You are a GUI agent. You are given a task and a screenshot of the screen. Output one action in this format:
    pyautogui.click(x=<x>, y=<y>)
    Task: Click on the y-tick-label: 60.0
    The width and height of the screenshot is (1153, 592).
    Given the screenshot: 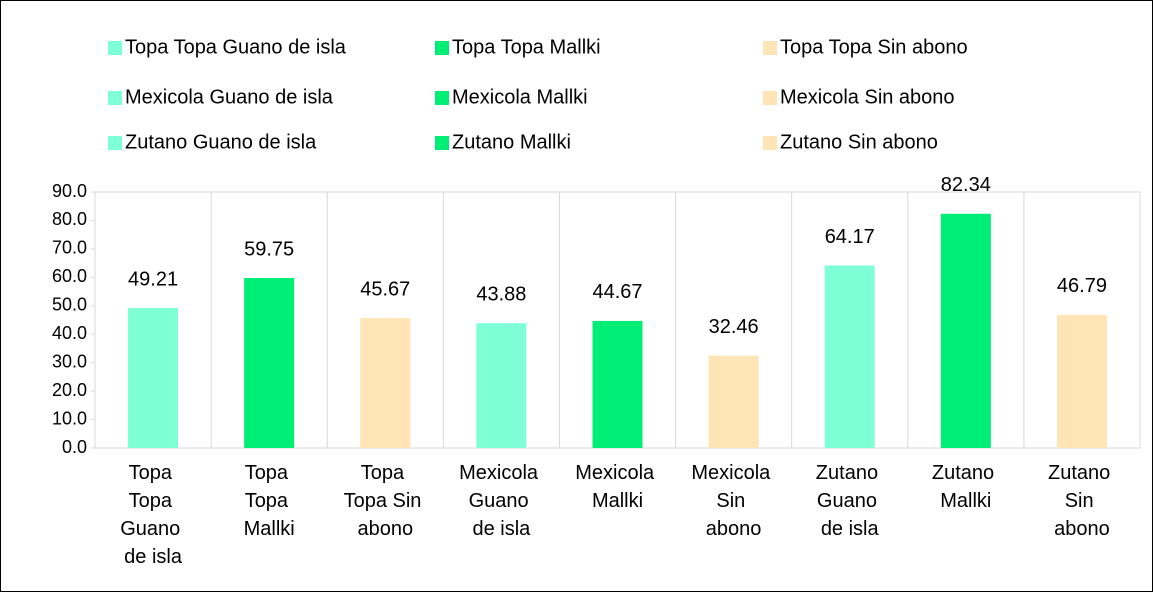 What is the action you would take?
    pyautogui.click(x=69, y=276)
    